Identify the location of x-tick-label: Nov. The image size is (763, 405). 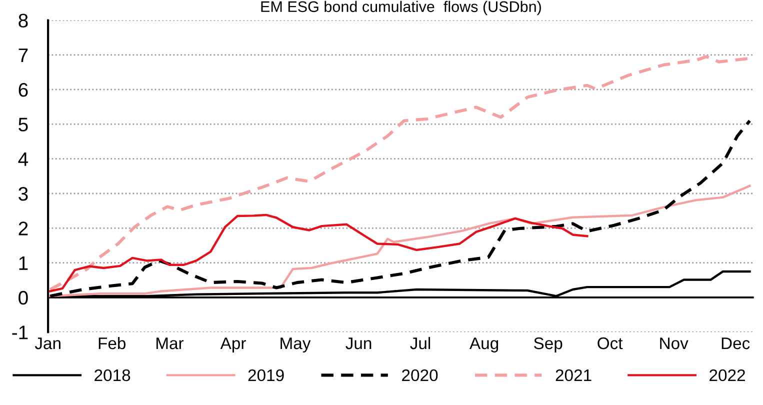
(674, 344).